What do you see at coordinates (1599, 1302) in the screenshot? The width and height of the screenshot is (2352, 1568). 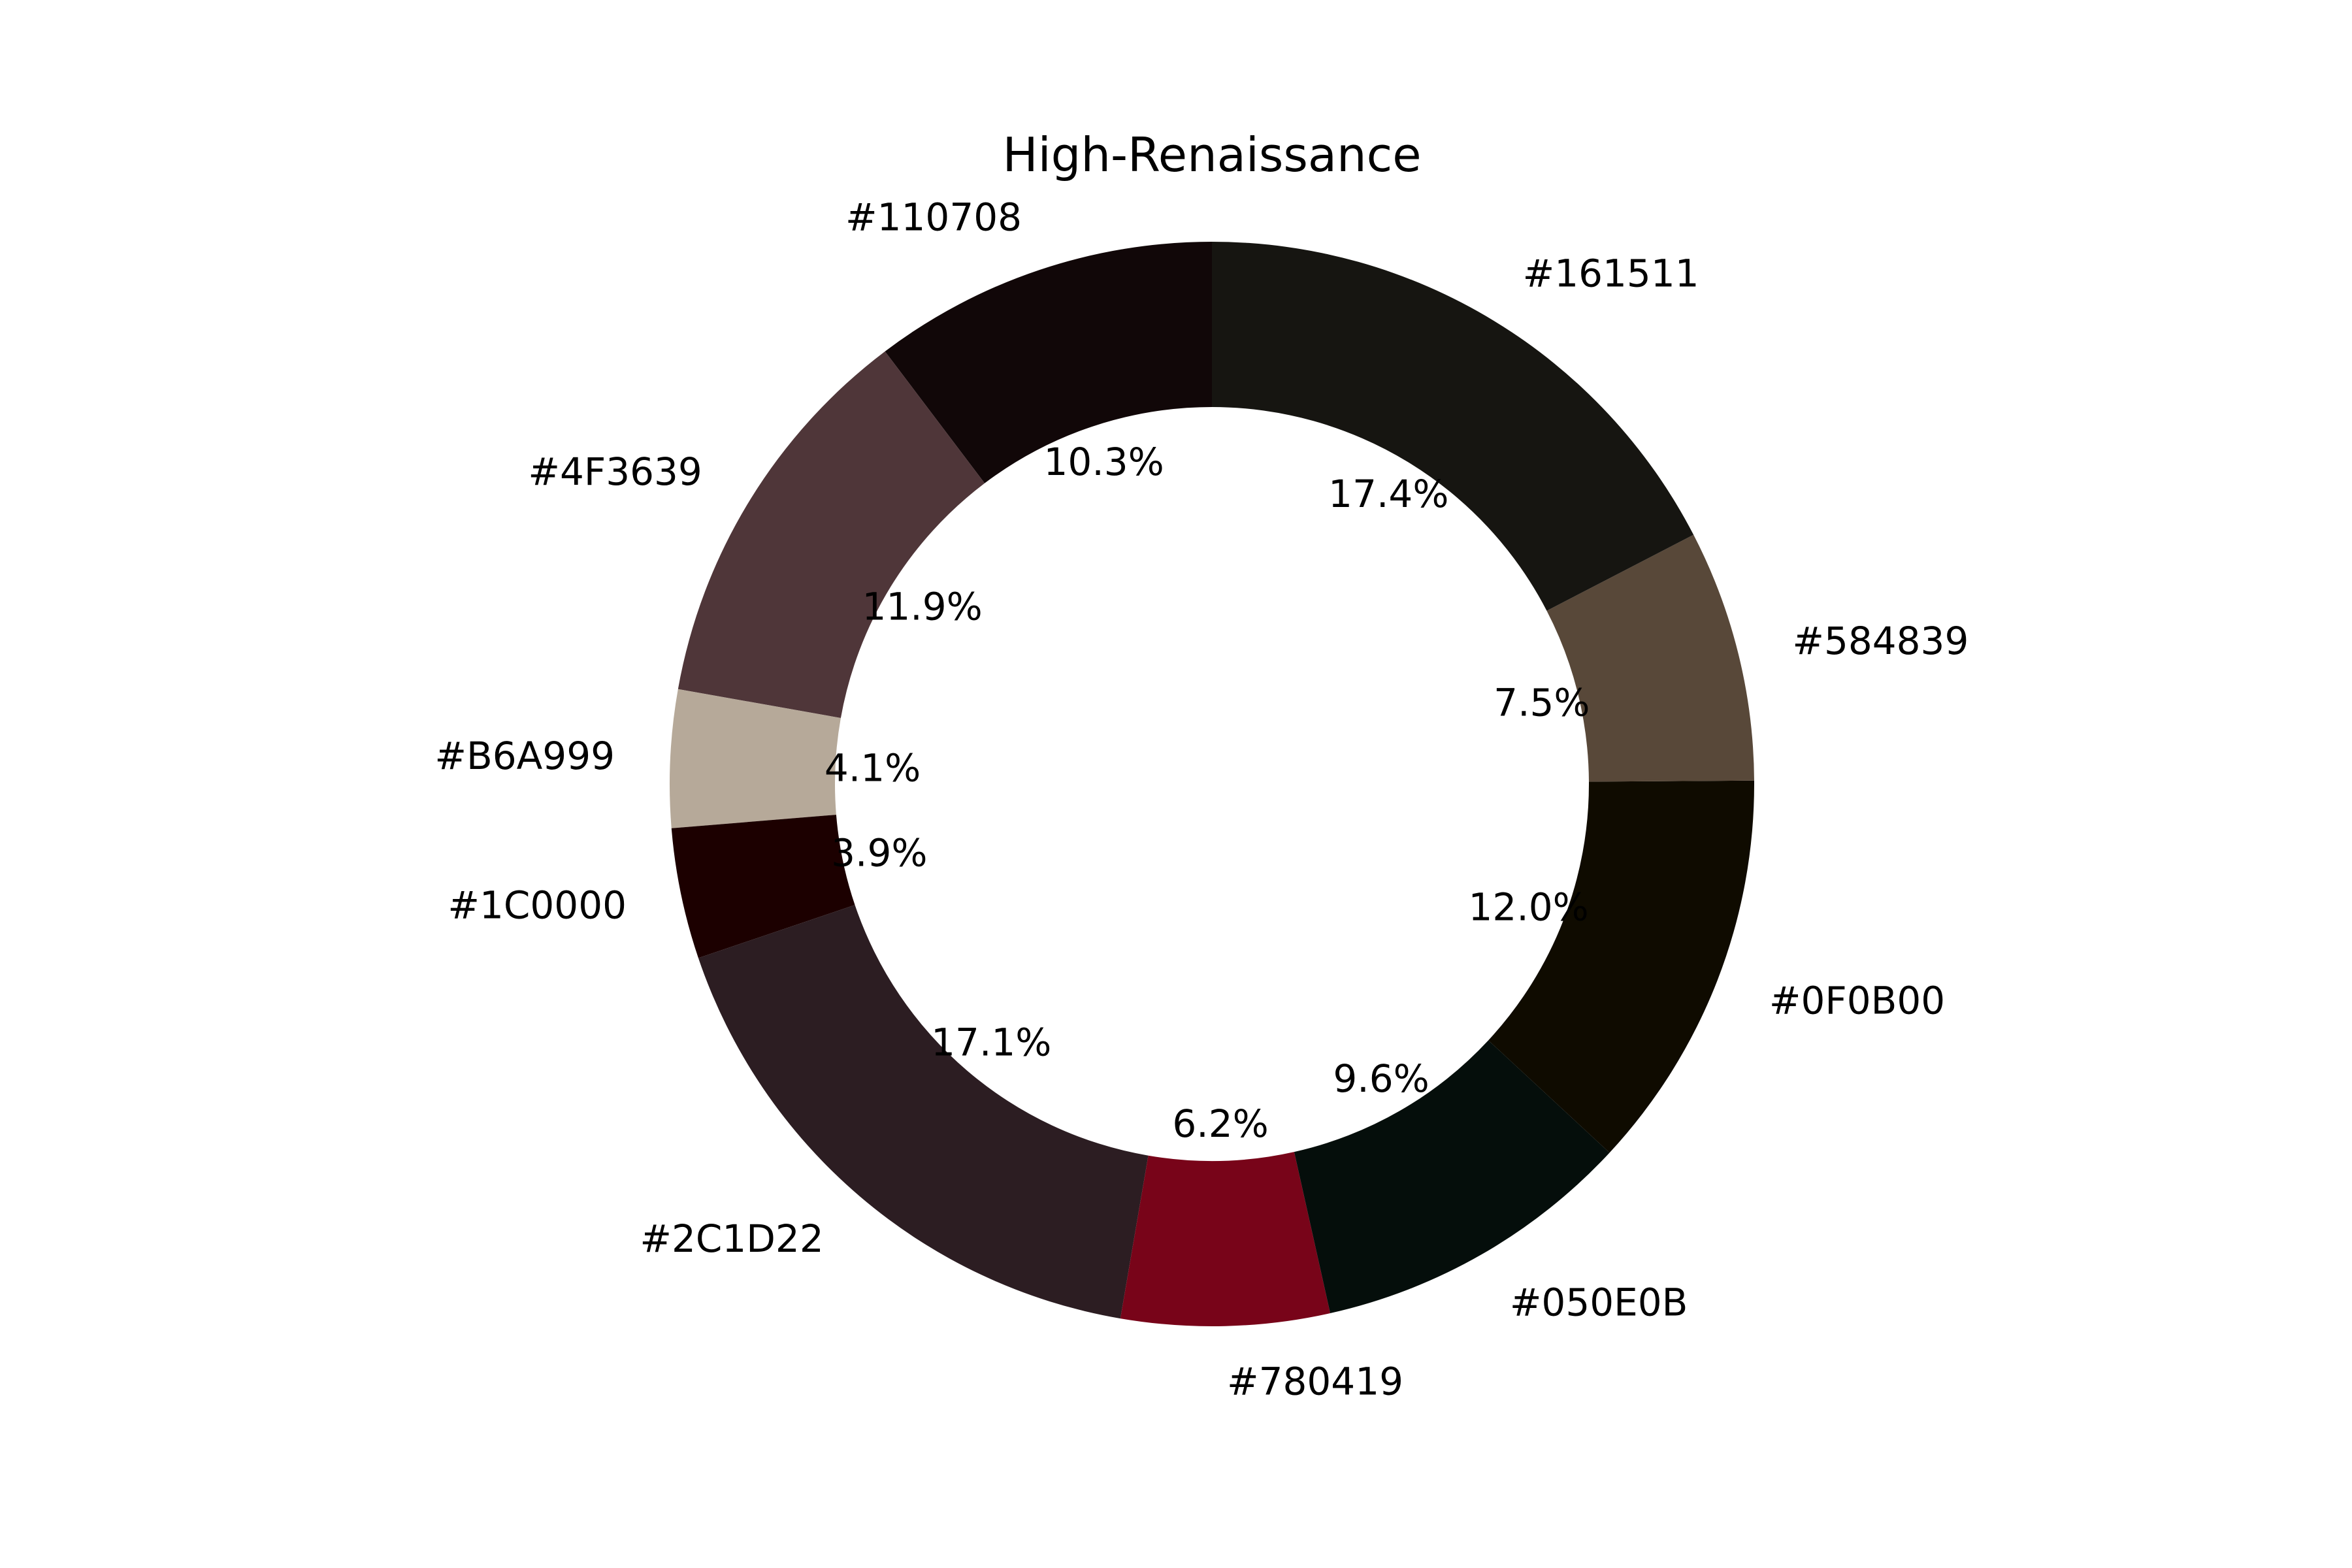 I see `slice-label: #050E0B` at bounding box center [1599, 1302].